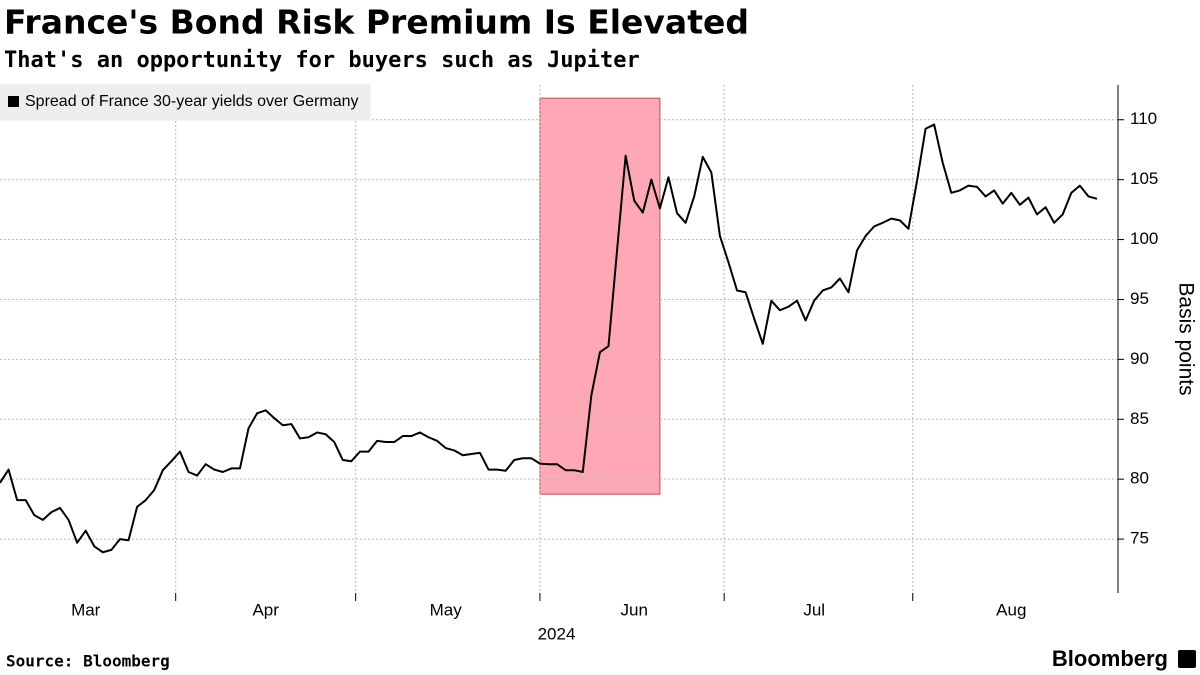  What do you see at coordinates (1144, 178) in the screenshot?
I see `y-tick-label: 105` at bounding box center [1144, 178].